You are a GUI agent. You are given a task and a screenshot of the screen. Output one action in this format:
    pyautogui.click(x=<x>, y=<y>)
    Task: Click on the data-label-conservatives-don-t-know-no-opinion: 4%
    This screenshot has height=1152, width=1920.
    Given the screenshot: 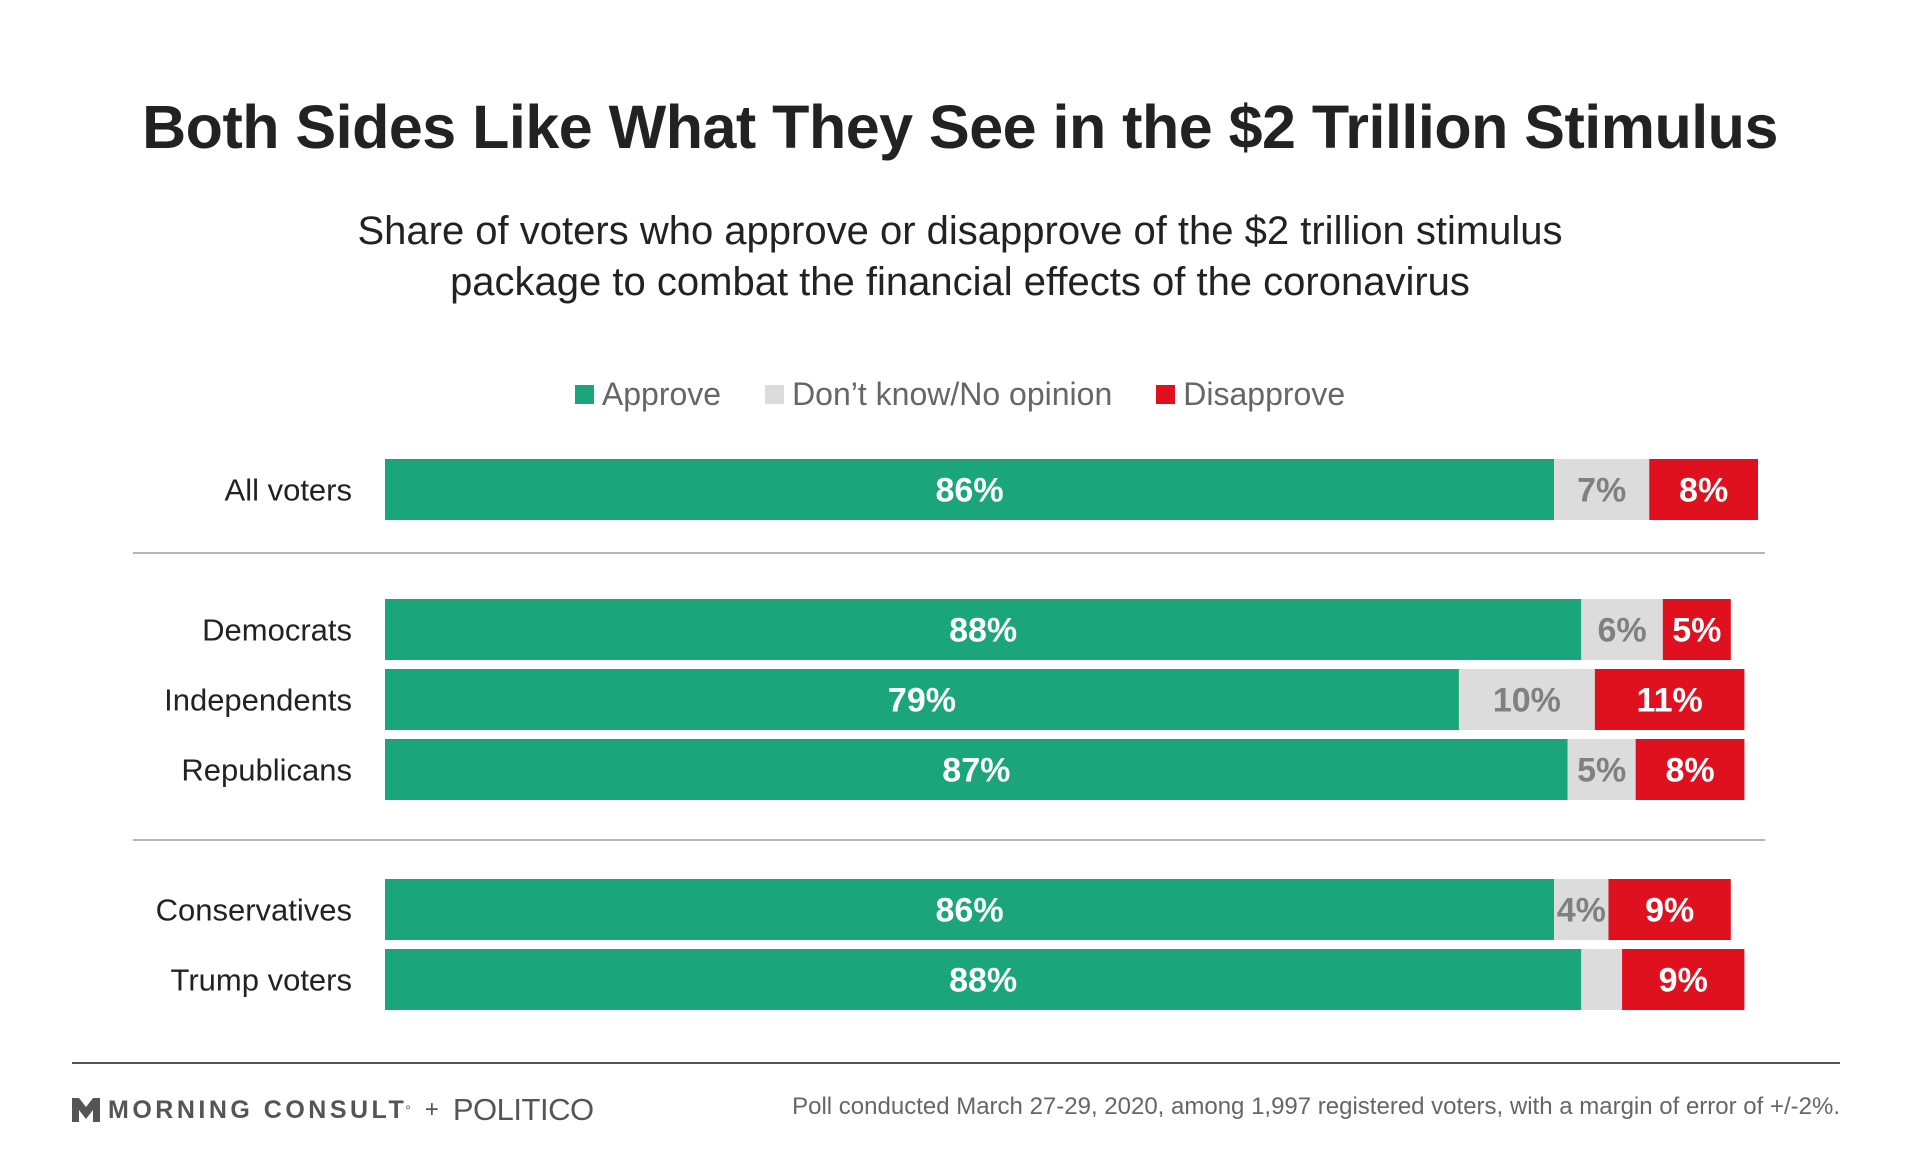 What is the action you would take?
    pyautogui.click(x=1581, y=911)
    